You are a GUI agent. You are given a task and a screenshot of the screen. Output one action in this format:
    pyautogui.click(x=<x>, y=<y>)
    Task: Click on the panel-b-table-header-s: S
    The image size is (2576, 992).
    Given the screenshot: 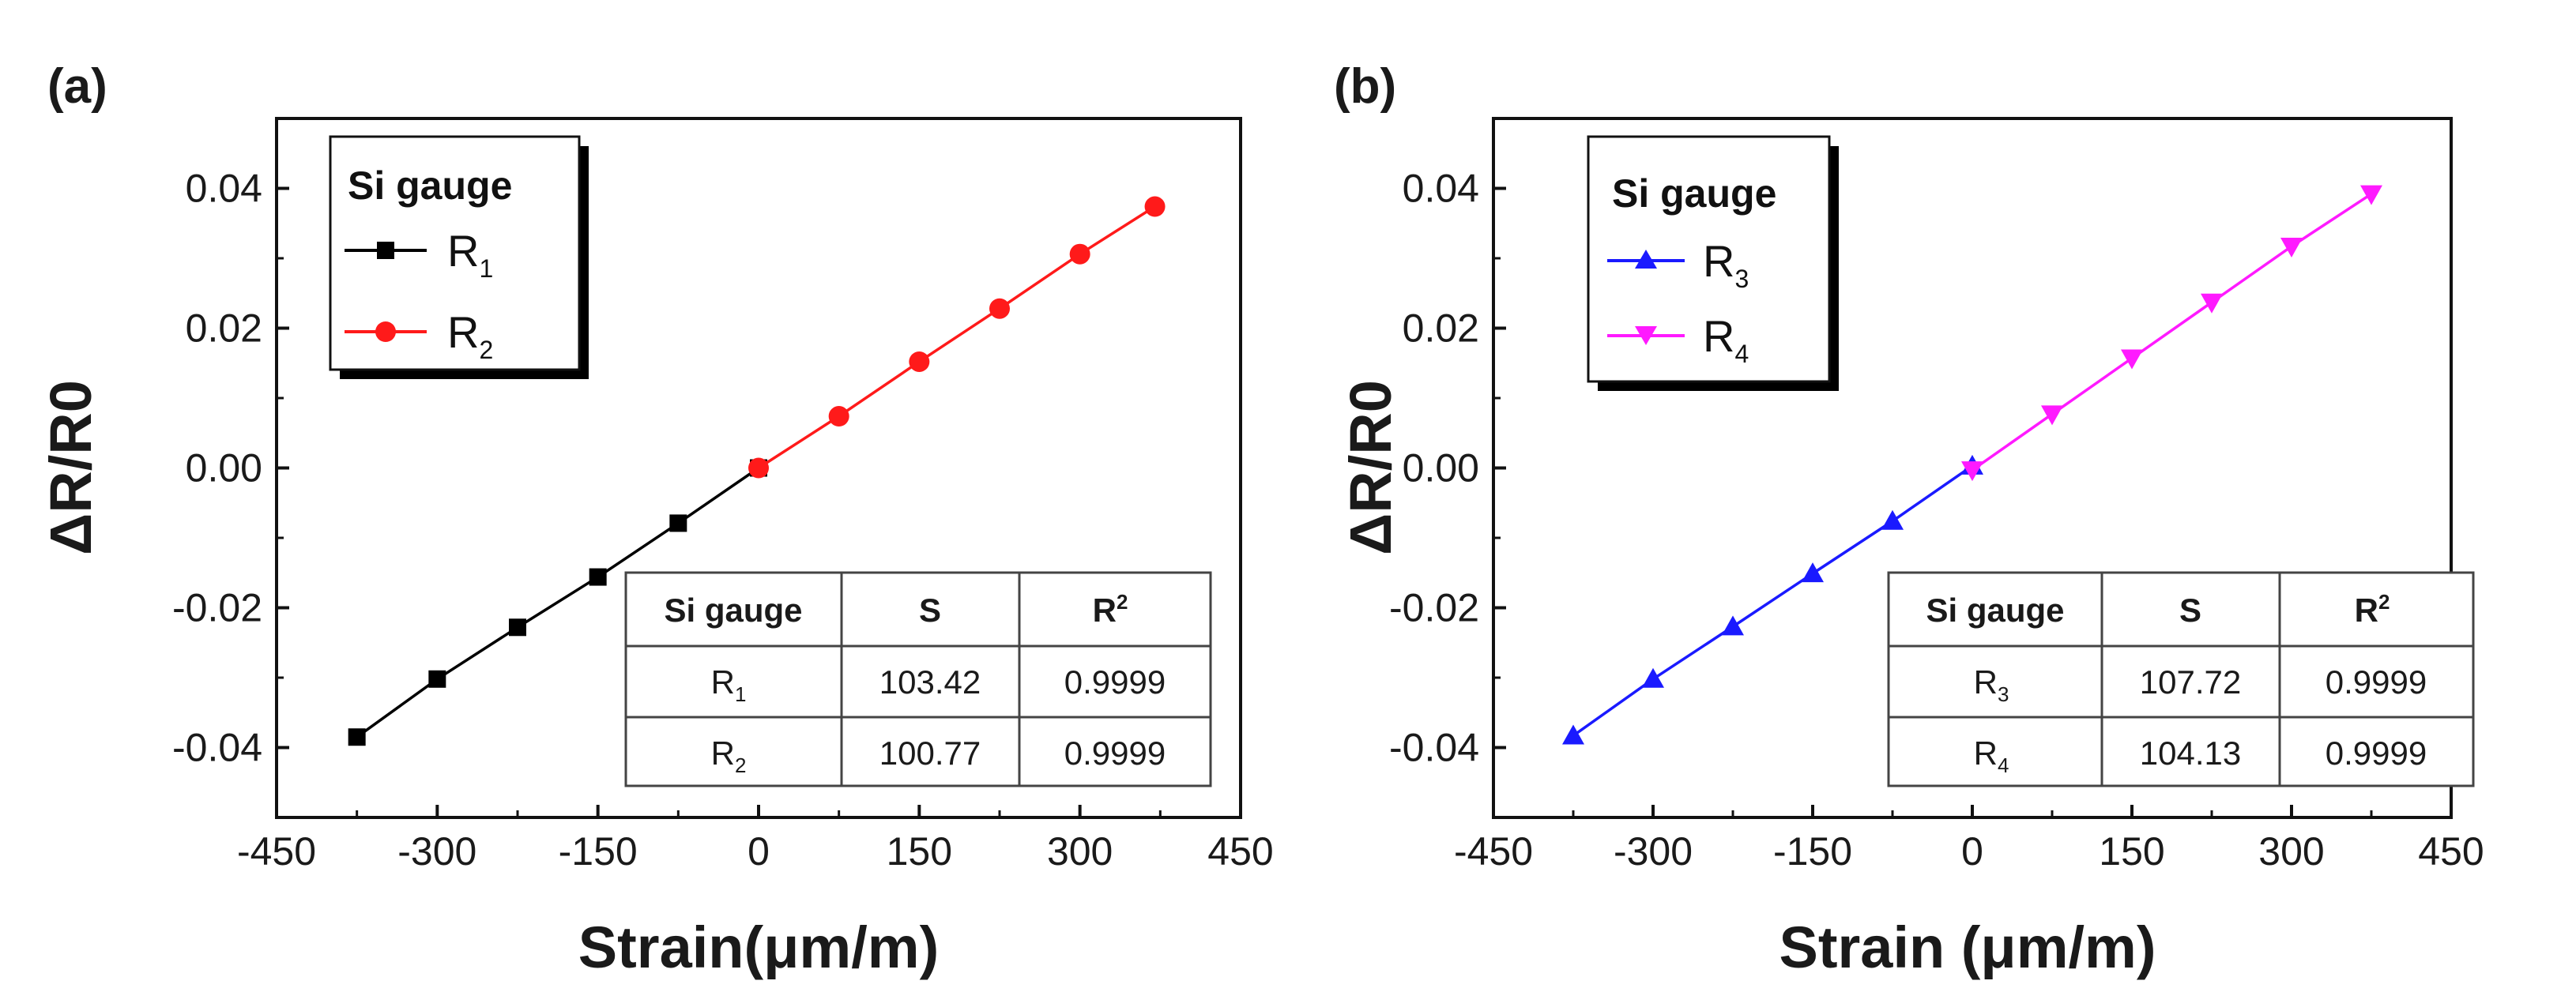 What is the action you would take?
    pyautogui.click(x=2190, y=610)
    